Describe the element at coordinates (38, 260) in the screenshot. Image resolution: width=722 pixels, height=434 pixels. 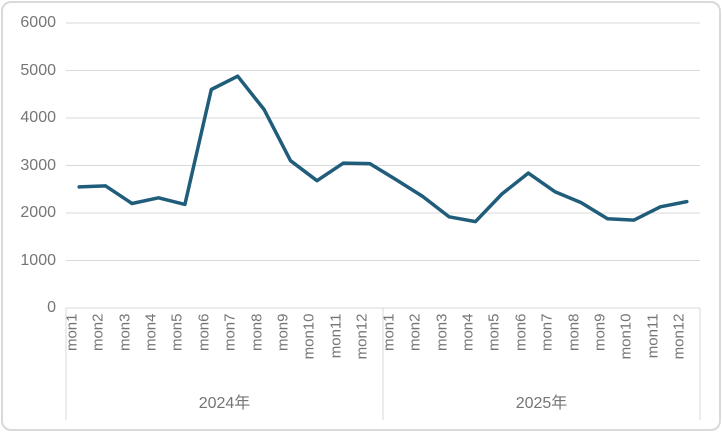
I see `y-axis-label: 1000` at that location.